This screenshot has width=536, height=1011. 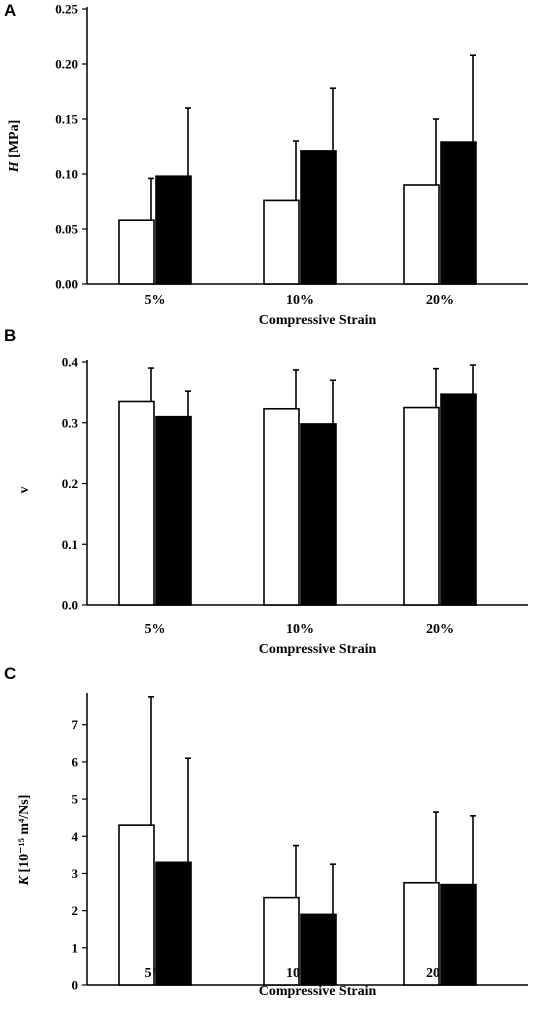 I want to click on y-tick-label: 0.2, so click(x=70, y=483).